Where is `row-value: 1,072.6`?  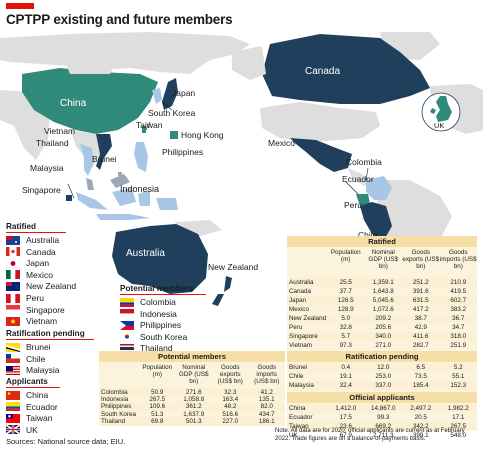
row-value: 1,072.6 is located at coordinates (383, 309).